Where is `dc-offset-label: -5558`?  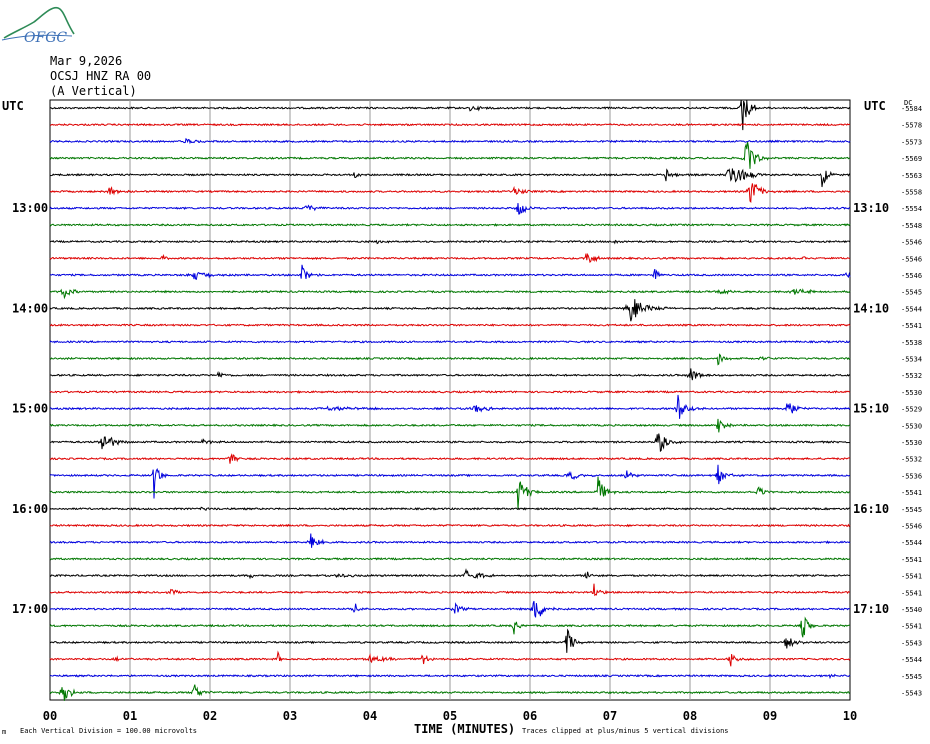 dc-offset-label: -5558 is located at coordinates (911, 193).